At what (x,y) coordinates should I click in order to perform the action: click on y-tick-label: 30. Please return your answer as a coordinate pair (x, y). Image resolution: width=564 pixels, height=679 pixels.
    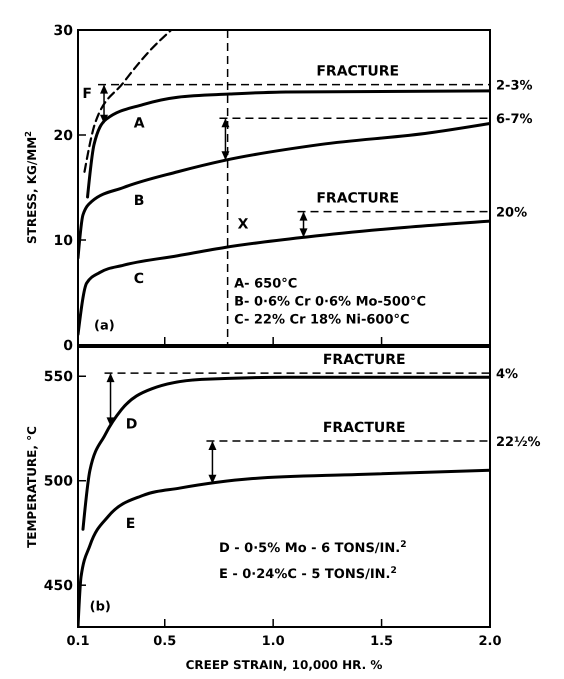
    Looking at the image, I should click on (64, 30).